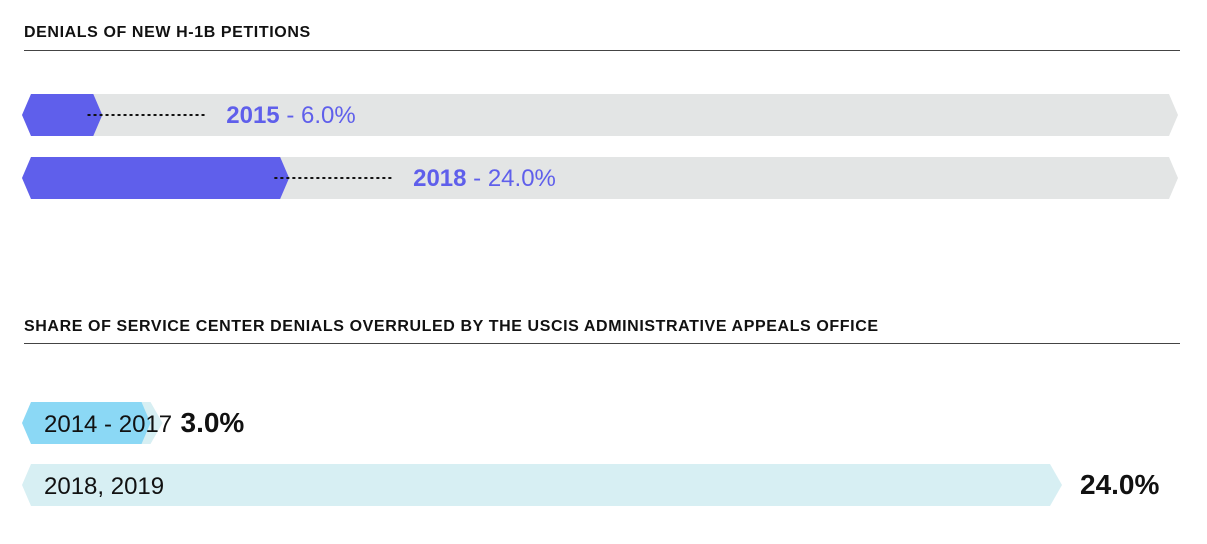 This screenshot has height=544, width=1207. What do you see at coordinates (511, 178) in the screenshot?
I see `value-label: - 24.0%` at bounding box center [511, 178].